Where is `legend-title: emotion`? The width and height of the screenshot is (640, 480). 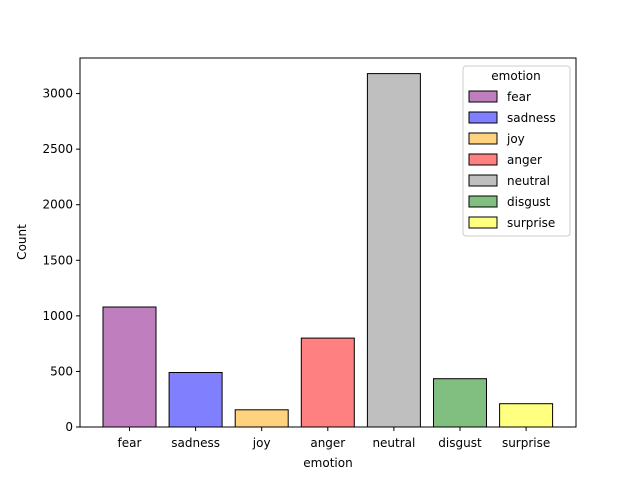 legend-title: emotion is located at coordinates (515, 76).